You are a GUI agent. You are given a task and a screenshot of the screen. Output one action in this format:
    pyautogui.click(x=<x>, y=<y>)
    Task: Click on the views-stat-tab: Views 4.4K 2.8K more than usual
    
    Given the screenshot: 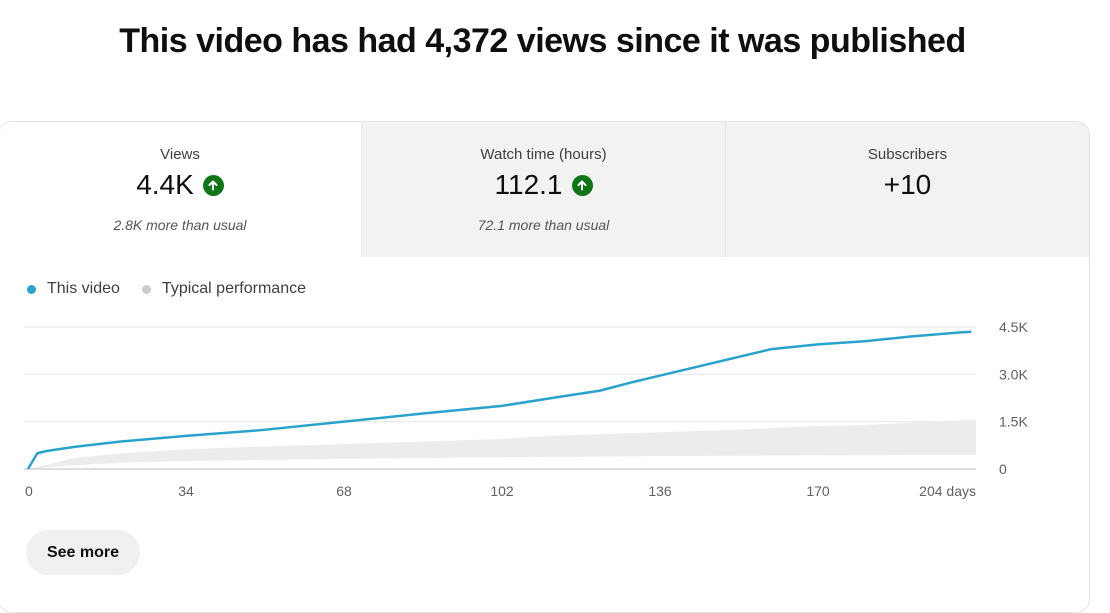 What is the action you would take?
    pyautogui.click(x=180, y=189)
    